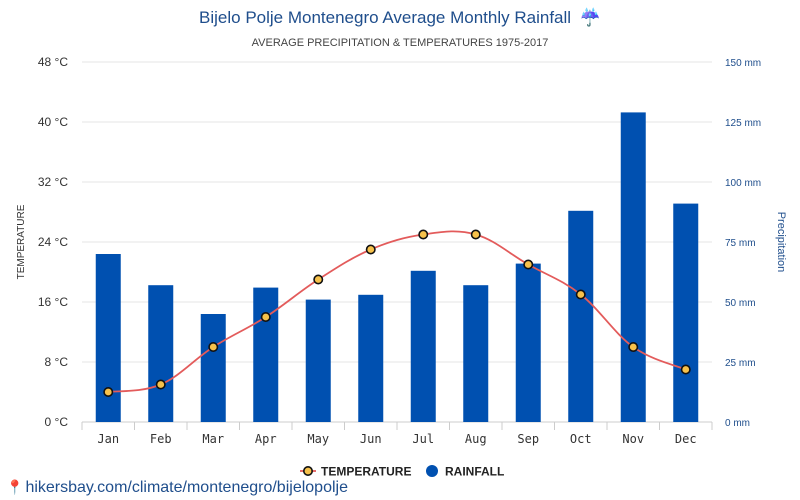 The height and width of the screenshot is (500, 800). Describe the element at coordinates (53, 62) in the screenshot. I see `y-left-tick-label: 48 °C` at that location.